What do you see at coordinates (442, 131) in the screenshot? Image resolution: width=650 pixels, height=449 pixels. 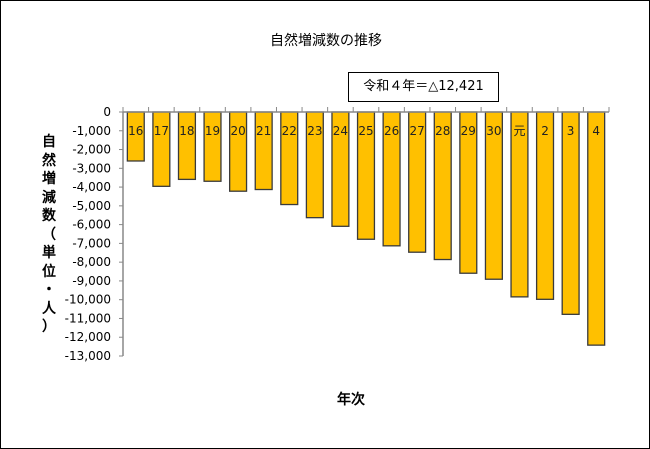 I see `category-label: 28` at bounding box center [442, 131].